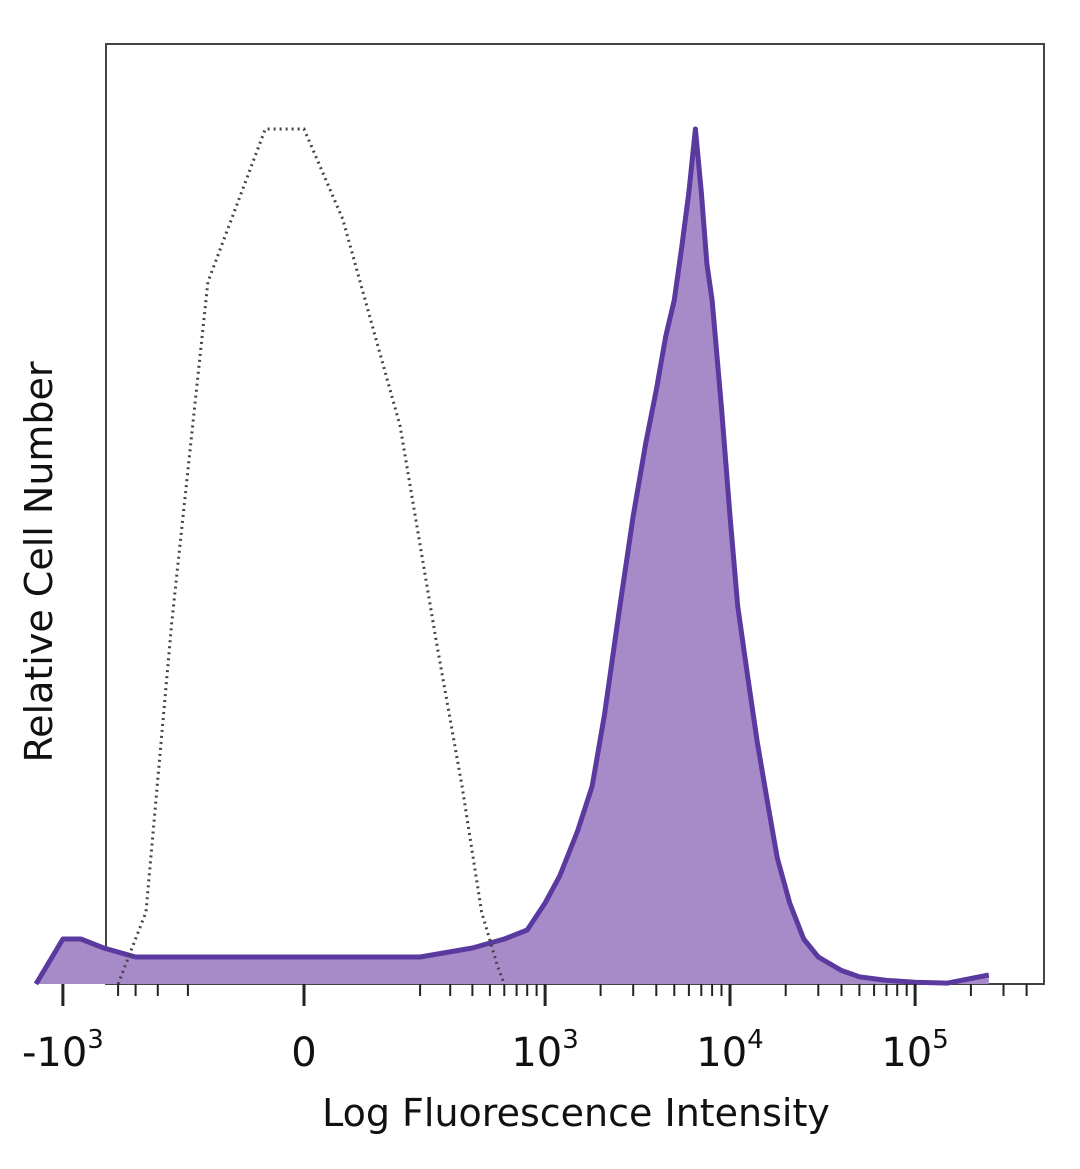 This screenshot has width=1080, height=1169. Describe the element at coordinates (63, 1050) in the screenshot. I see `x-tick-label: -103` at that location.